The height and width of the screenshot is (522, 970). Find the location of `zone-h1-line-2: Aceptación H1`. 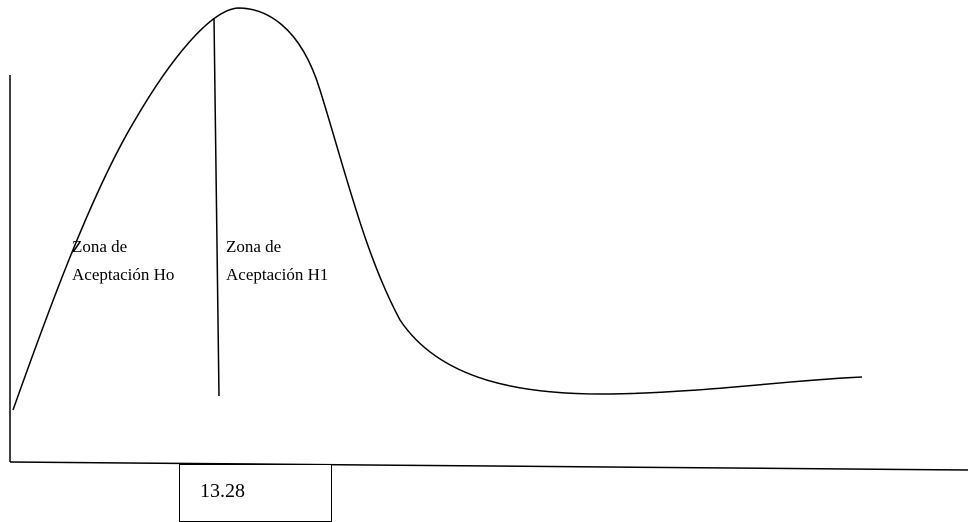

zone-h1-line-2: Aceptación H1 is located at coordinates (277, 274).